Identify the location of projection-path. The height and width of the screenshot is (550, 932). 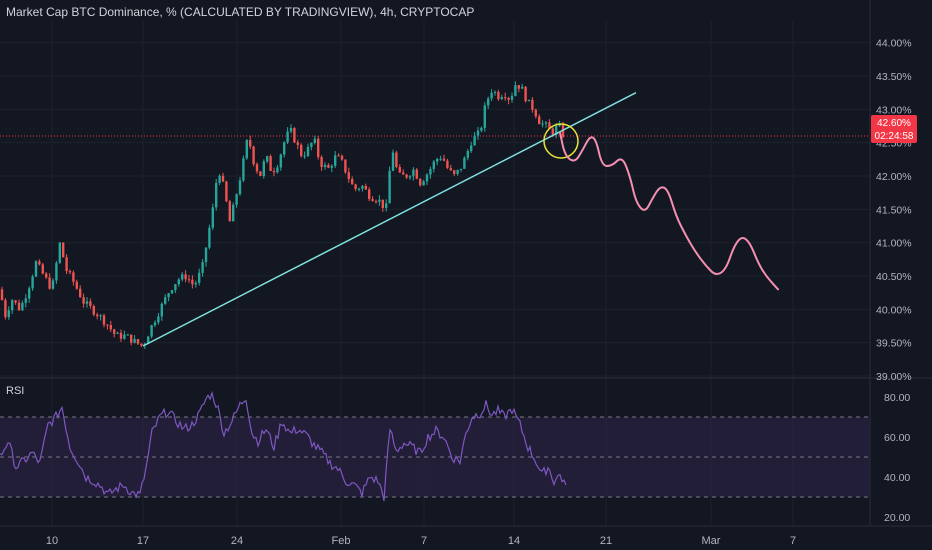
(669, 211).